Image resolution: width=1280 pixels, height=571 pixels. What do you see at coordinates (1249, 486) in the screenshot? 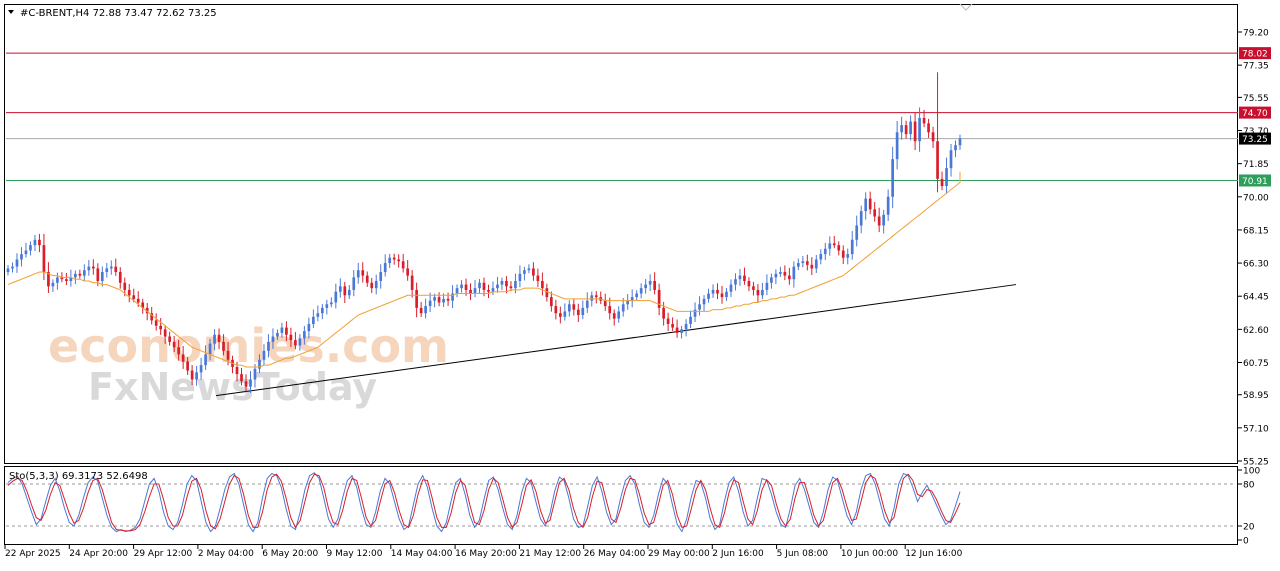
I see `stochastic-tick-label: 80` at bounding box center [1249, 486].